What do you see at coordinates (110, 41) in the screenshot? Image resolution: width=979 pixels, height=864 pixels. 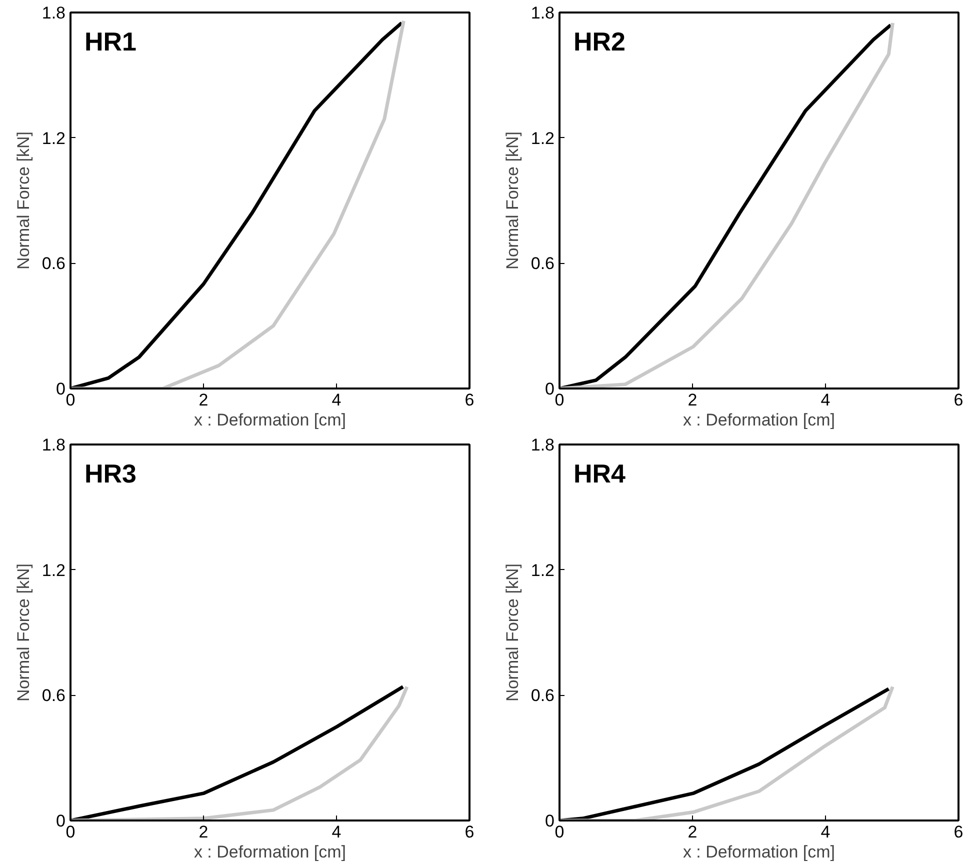 I see `text: HR1` at bounding box center [110, 41].